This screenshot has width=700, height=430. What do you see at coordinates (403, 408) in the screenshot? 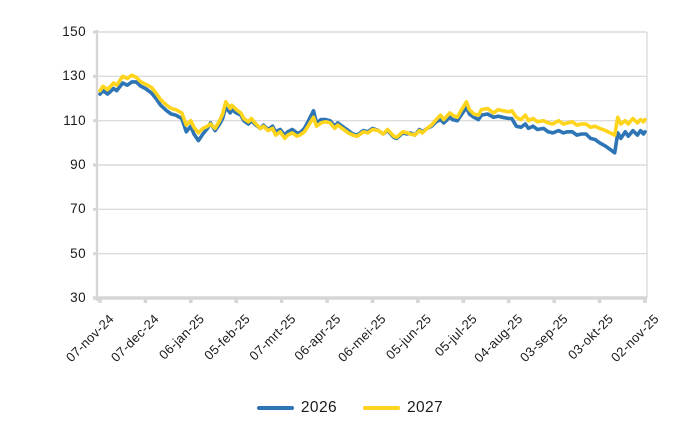
I see `legend-item-2027: 2027` at bounding box center [403, 408].